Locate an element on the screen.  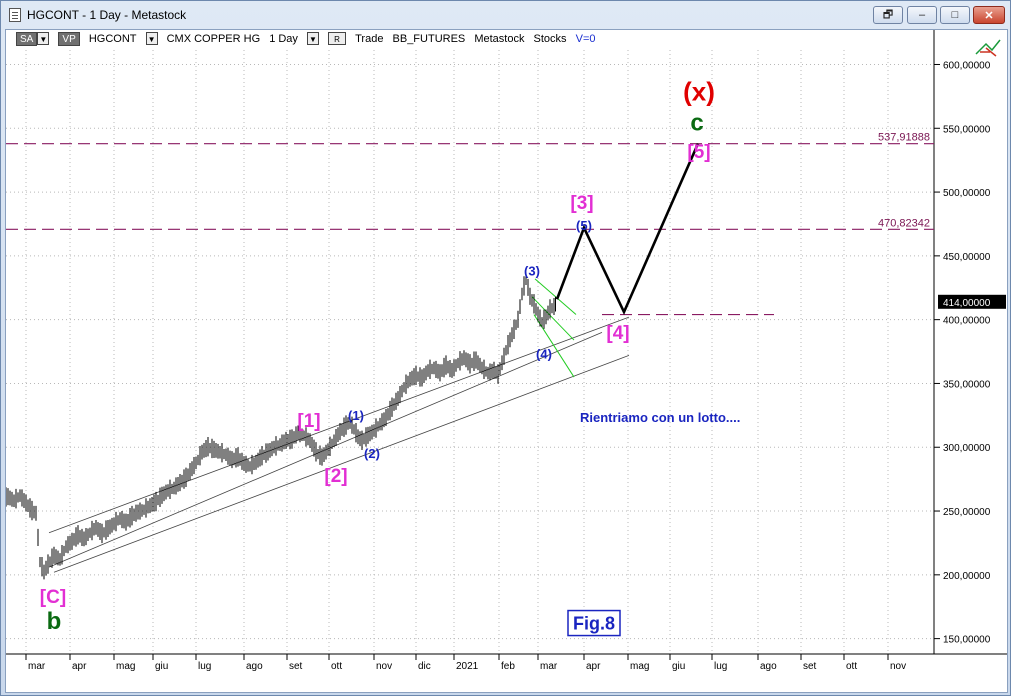
minimize-button: – is located at coordinates (922, 15).